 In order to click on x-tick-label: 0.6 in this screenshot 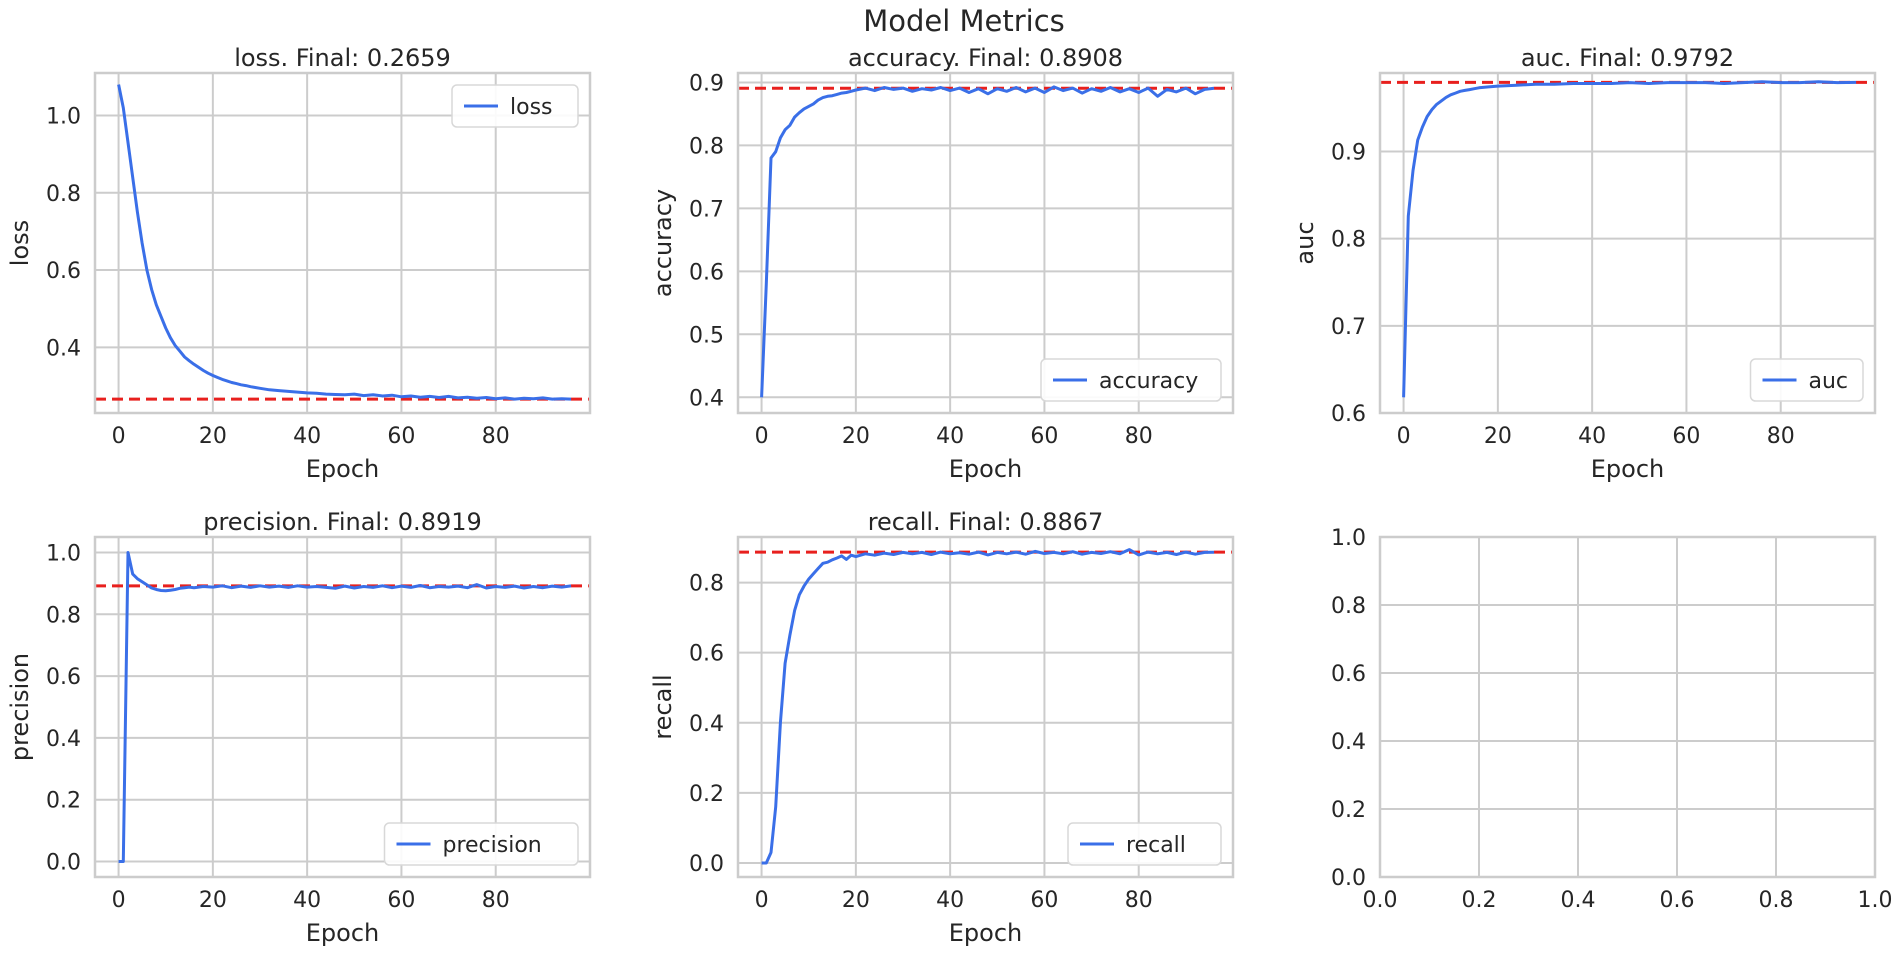, I will do `click(1677, 900)`.